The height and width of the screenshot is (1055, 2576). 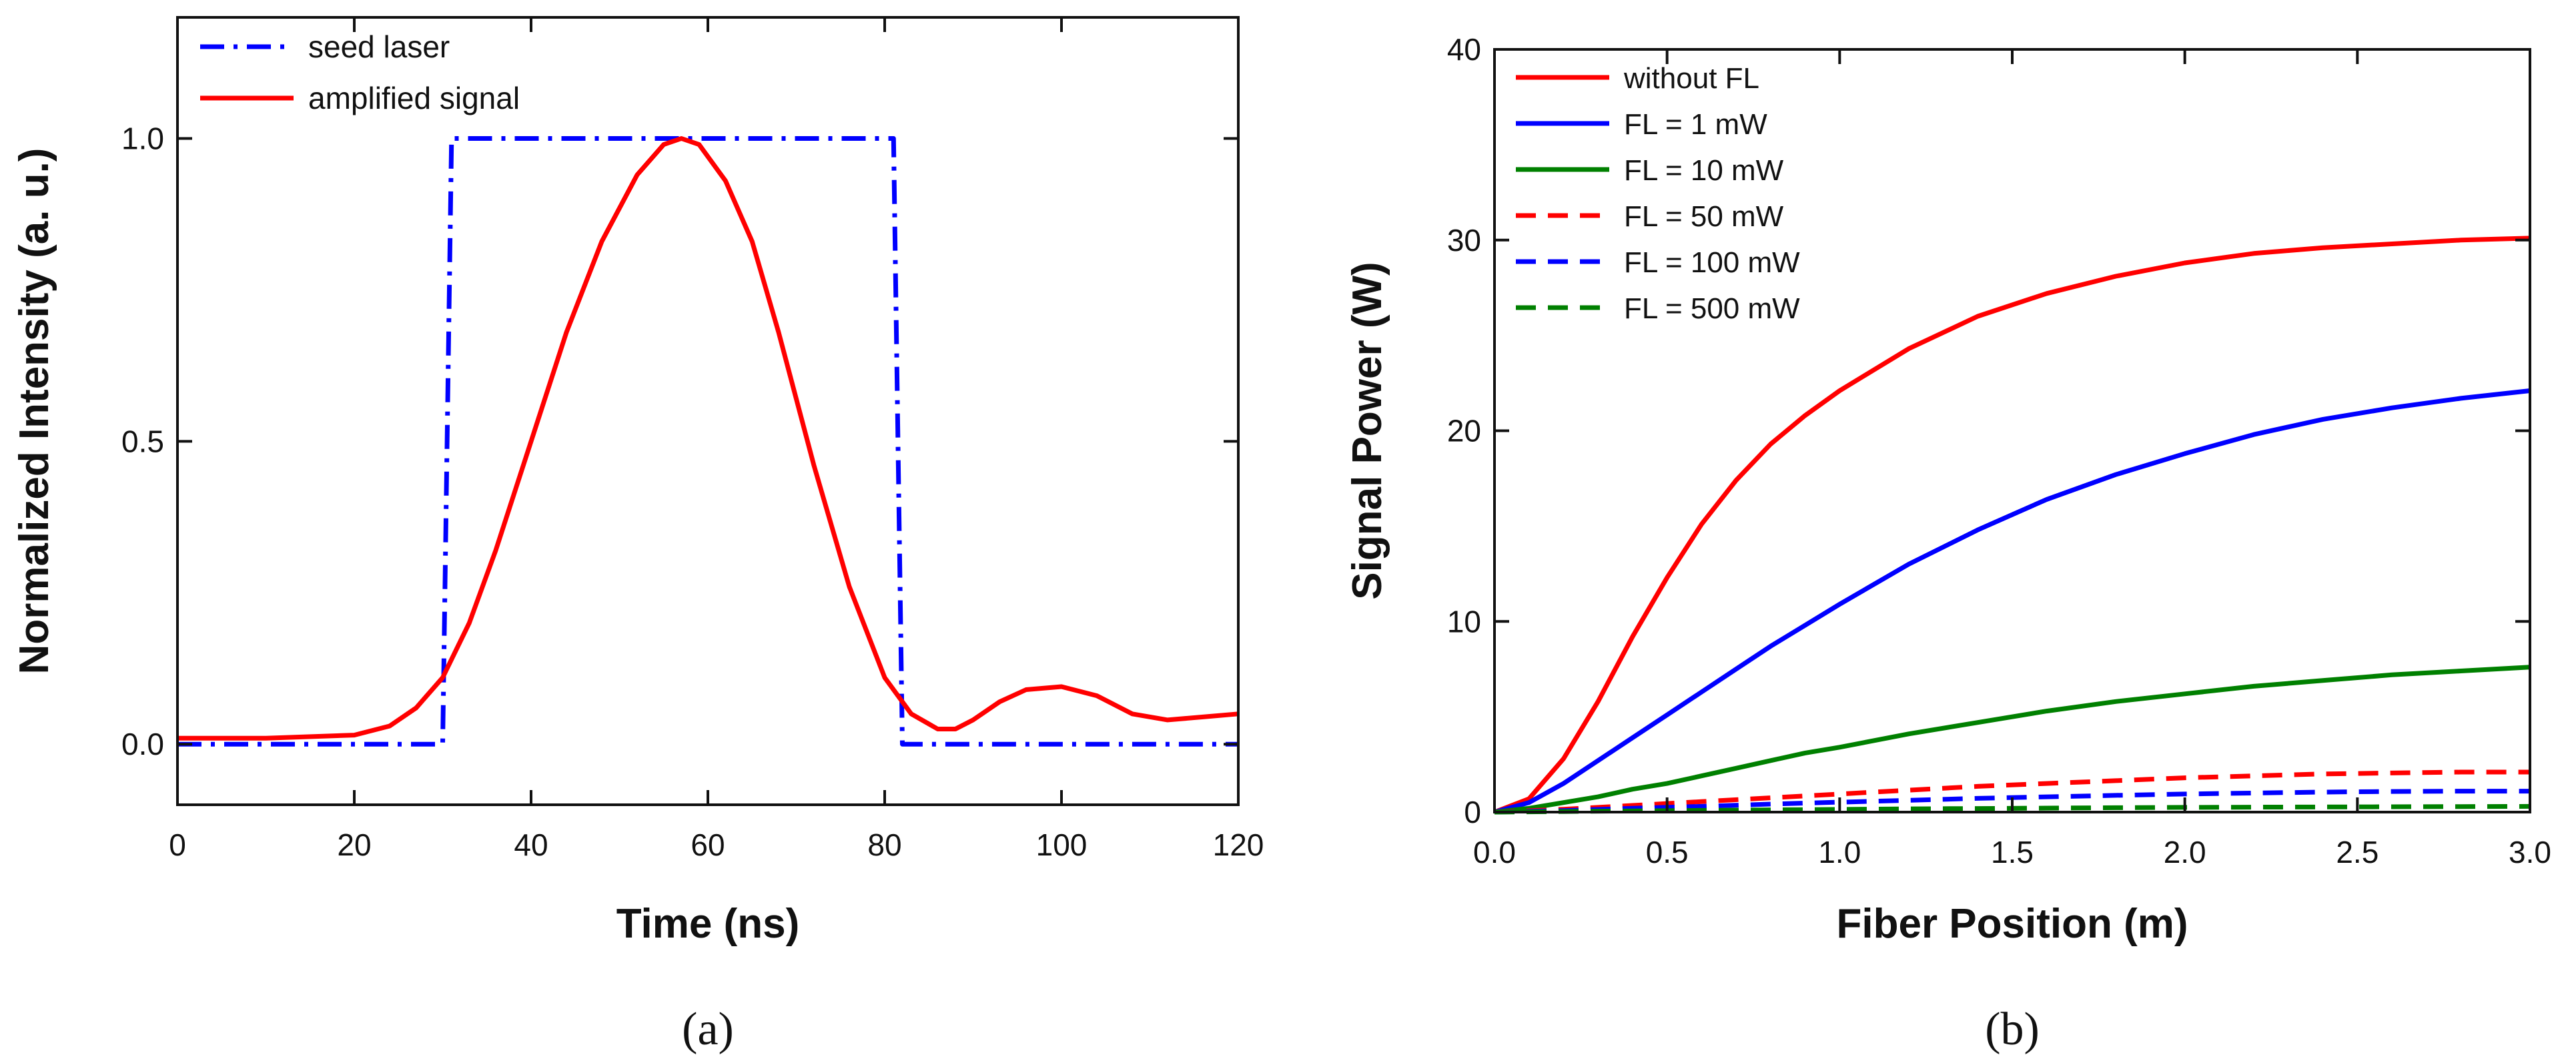 What do you see at coordinates (1464, 622) in the screenshot?
I see `y-tick-label: 10` at bounding box center [1464, 622].